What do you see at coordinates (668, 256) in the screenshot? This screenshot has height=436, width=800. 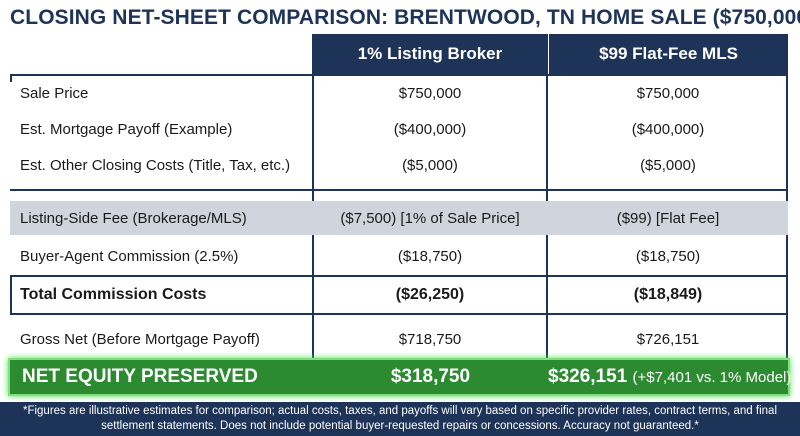 I see `cell-flat-fee: ($18,750)` at bounding box center [668, 256].